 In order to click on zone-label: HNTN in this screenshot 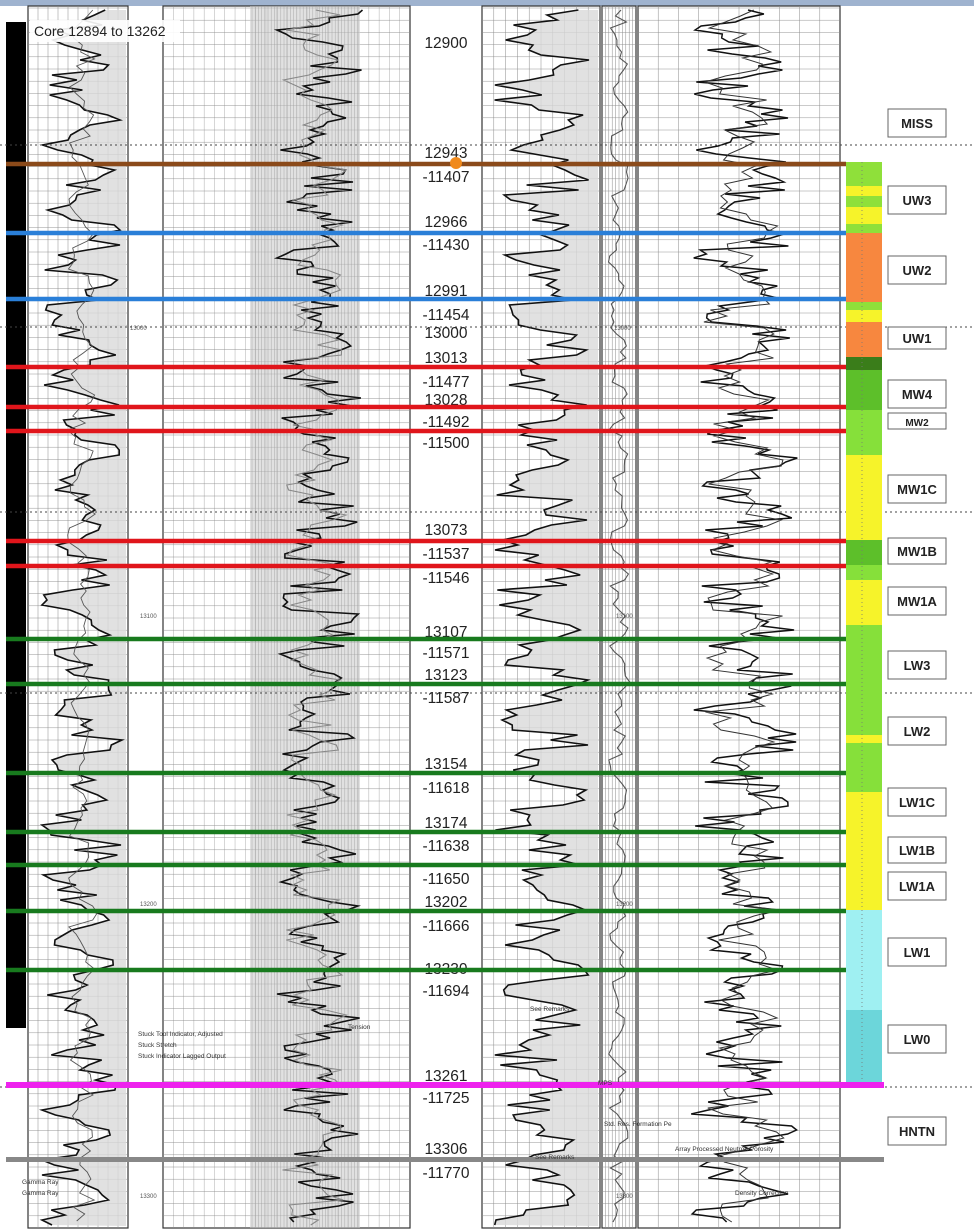, I will do `click(917, 1131)`.